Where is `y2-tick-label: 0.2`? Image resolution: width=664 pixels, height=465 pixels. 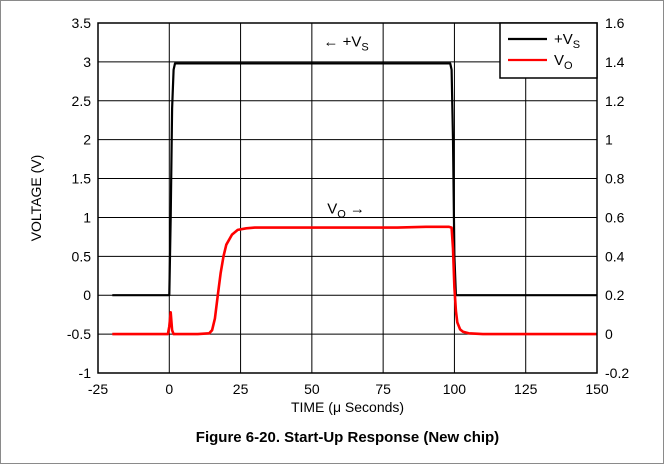 y2-tick-label: 0.2 is located at coordinates (615, 295).